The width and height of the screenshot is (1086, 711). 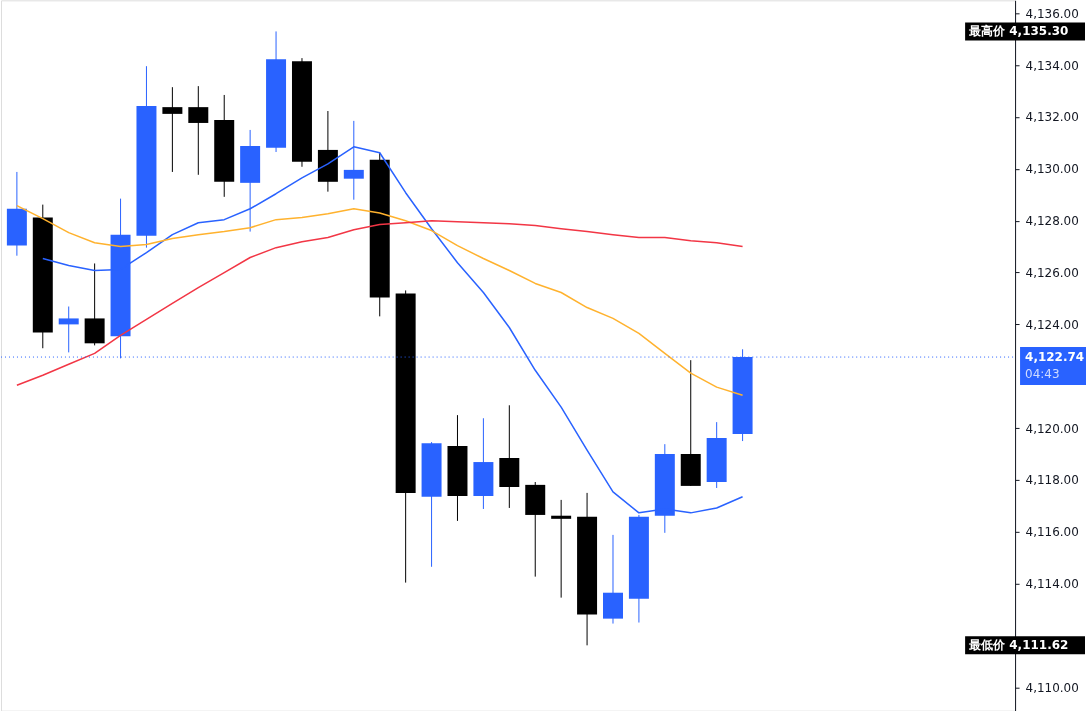 What do you see at coordinates (1052, 532) in the screenshot?
I see `y-tick-label: 4,116.00` at bounding box center [1052, 532].